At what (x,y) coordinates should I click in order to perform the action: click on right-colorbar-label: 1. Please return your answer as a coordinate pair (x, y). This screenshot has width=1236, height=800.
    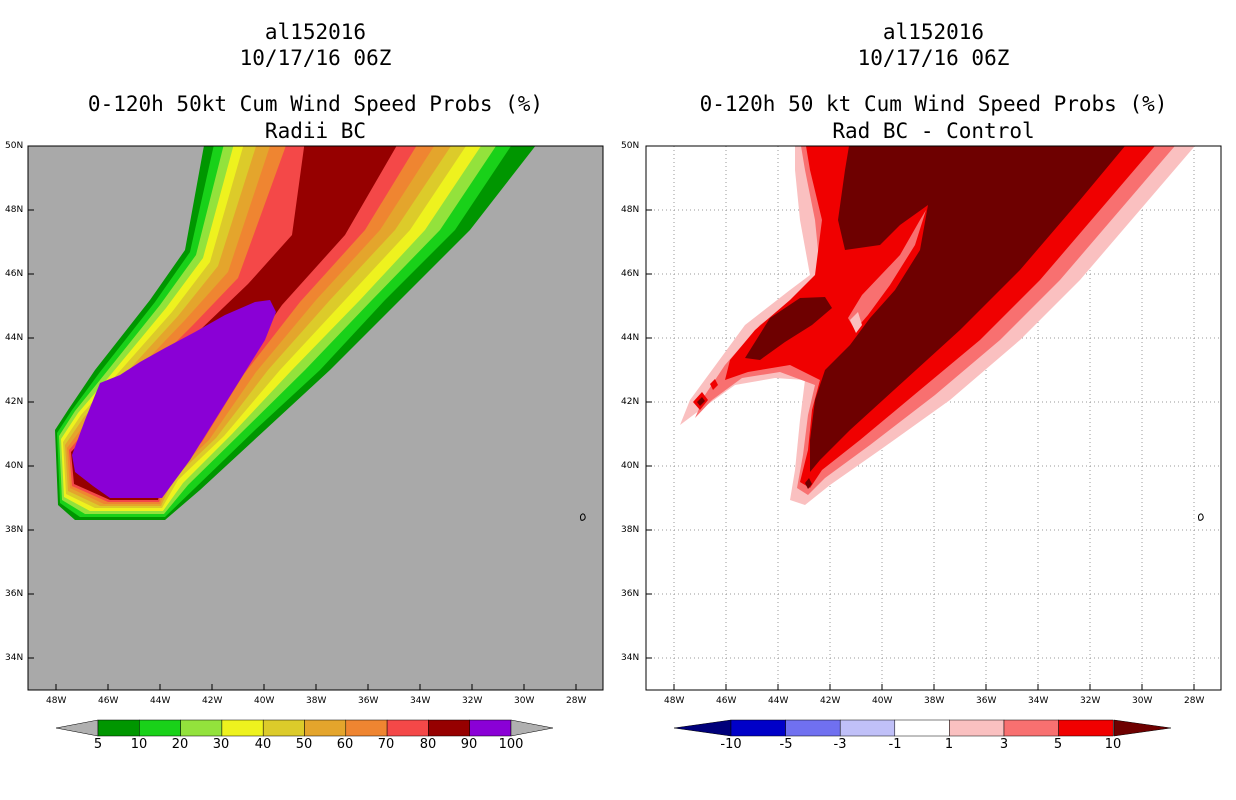
    Looking at the image, I should click on (949, 744).